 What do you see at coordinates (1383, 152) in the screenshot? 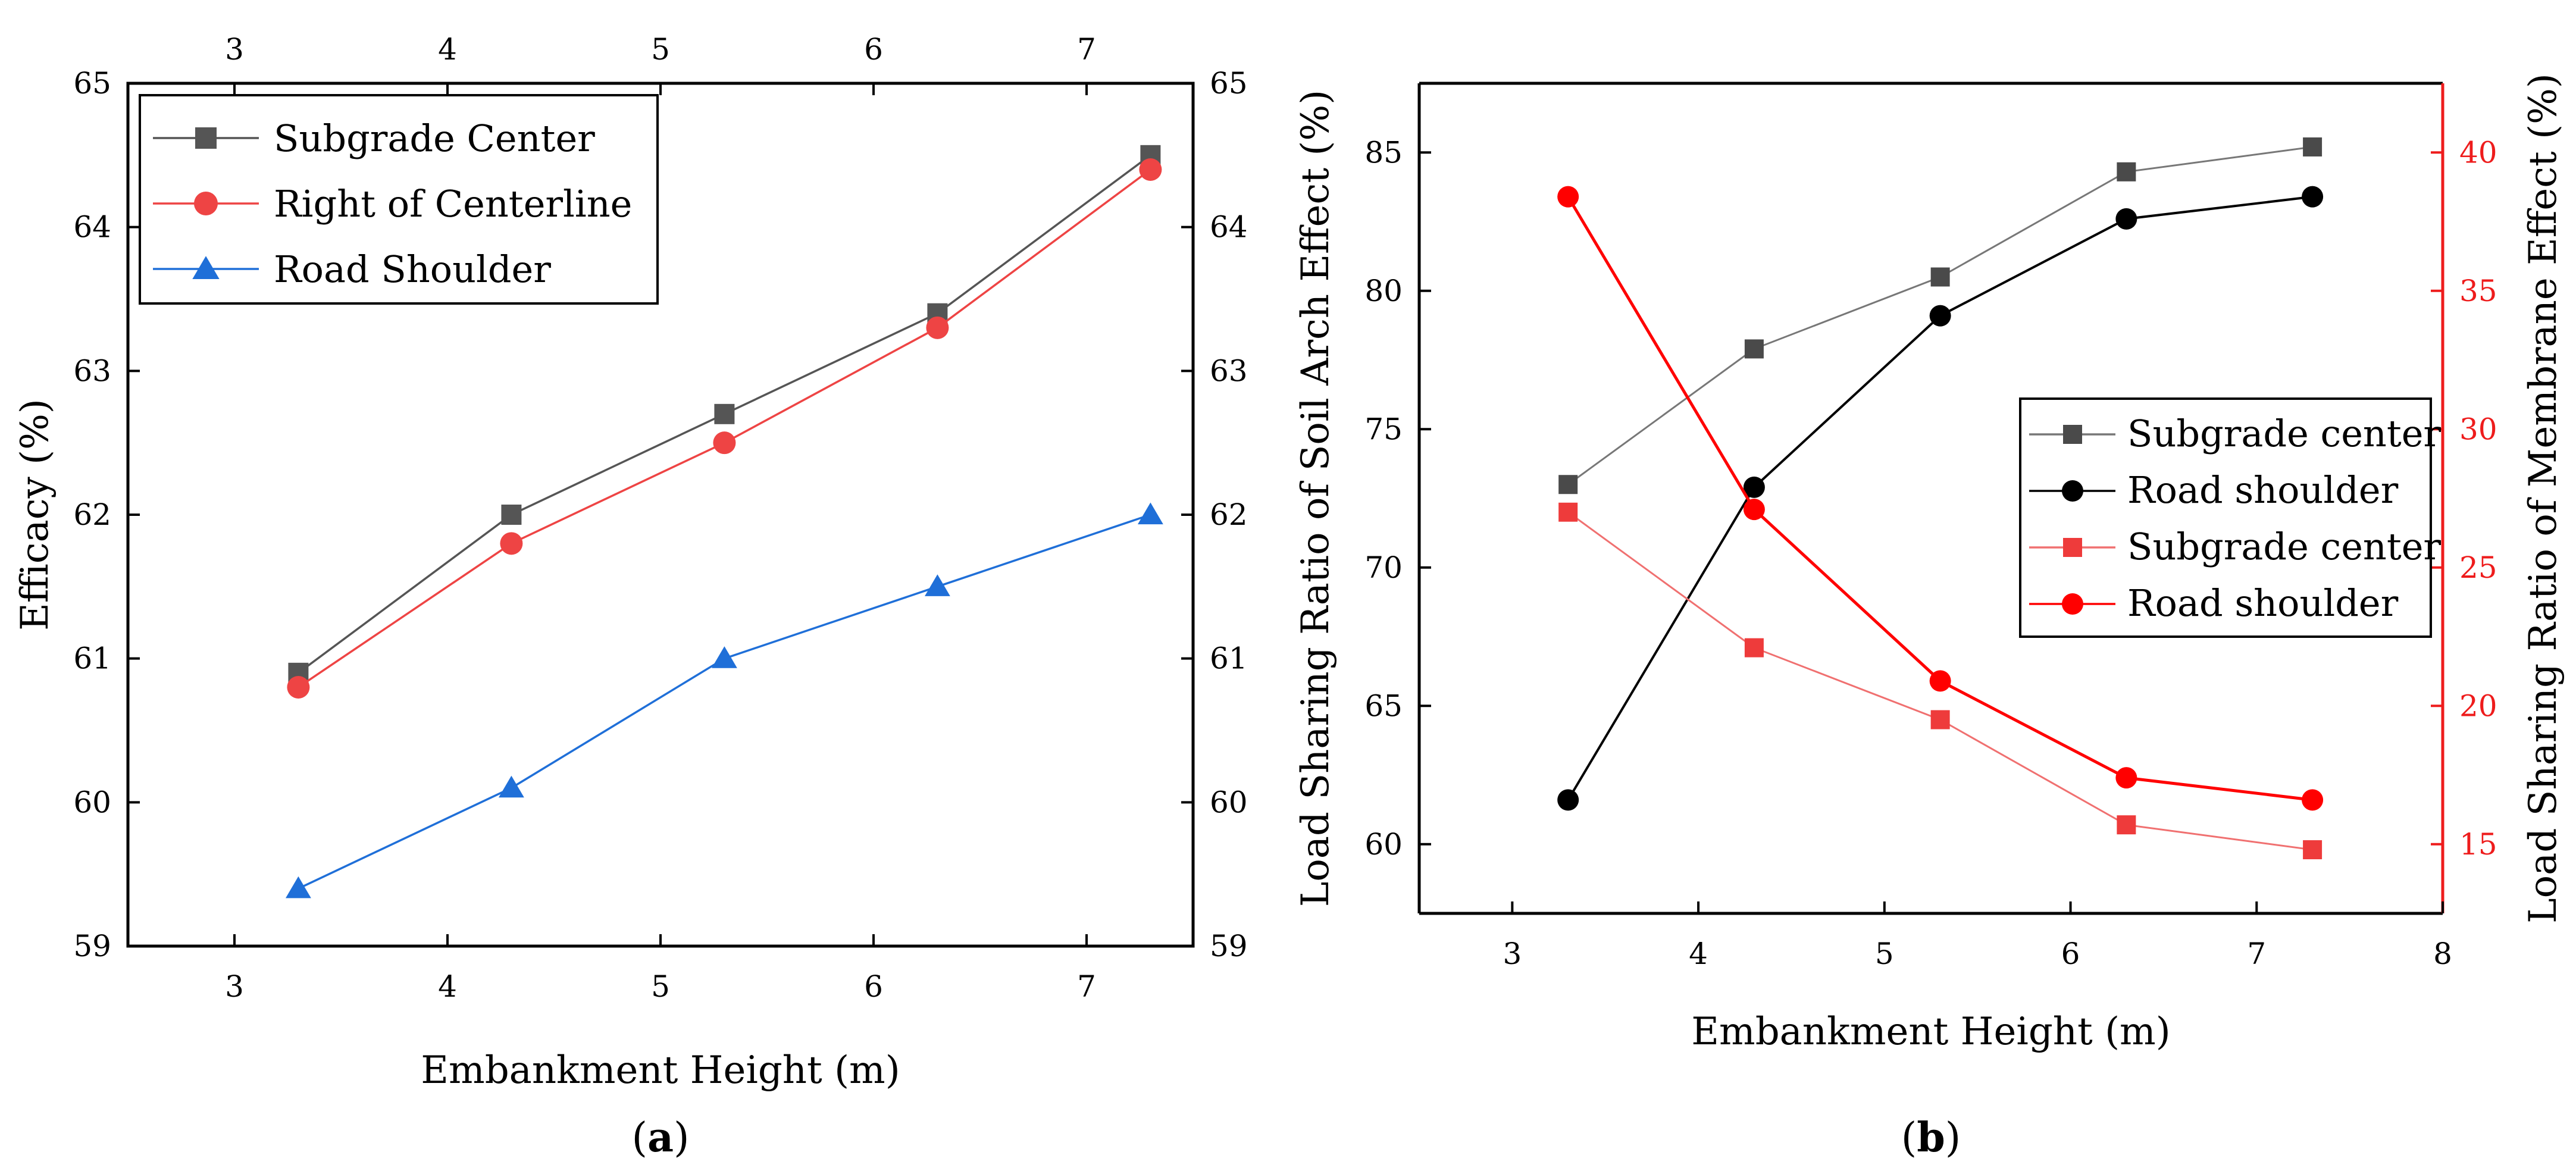
I see `y-tick-label: 85` at bounding box center [1383, 152].